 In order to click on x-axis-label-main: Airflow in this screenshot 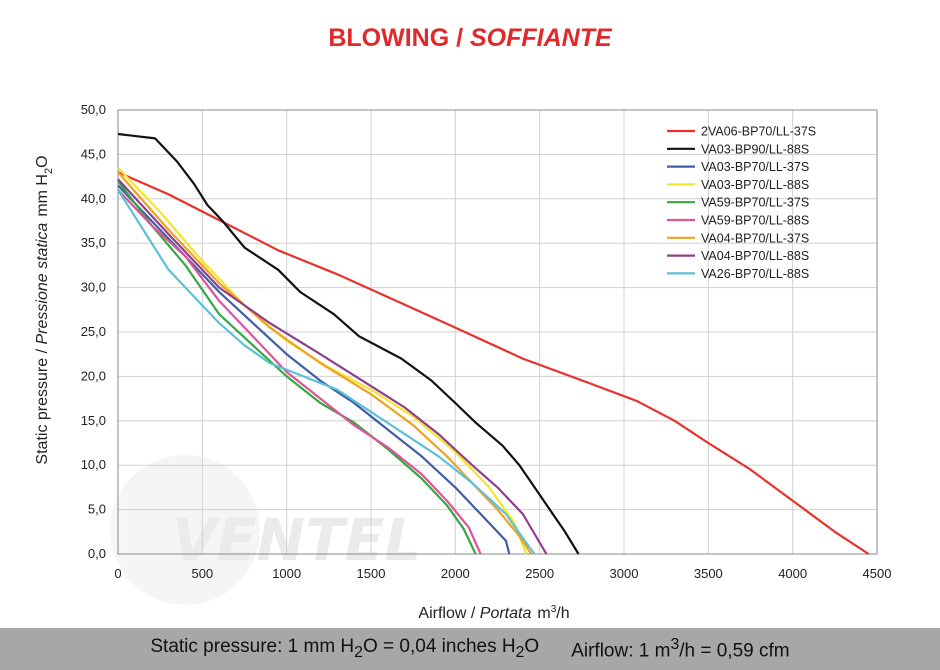, I will do `click(442, 613)`.